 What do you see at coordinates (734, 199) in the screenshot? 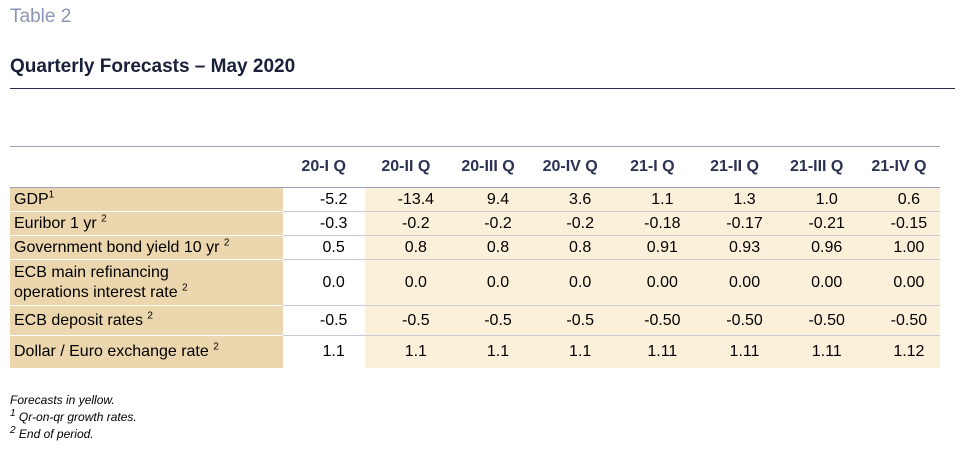
I see `table-cell: 1.3` at bounding box center [734, 199].